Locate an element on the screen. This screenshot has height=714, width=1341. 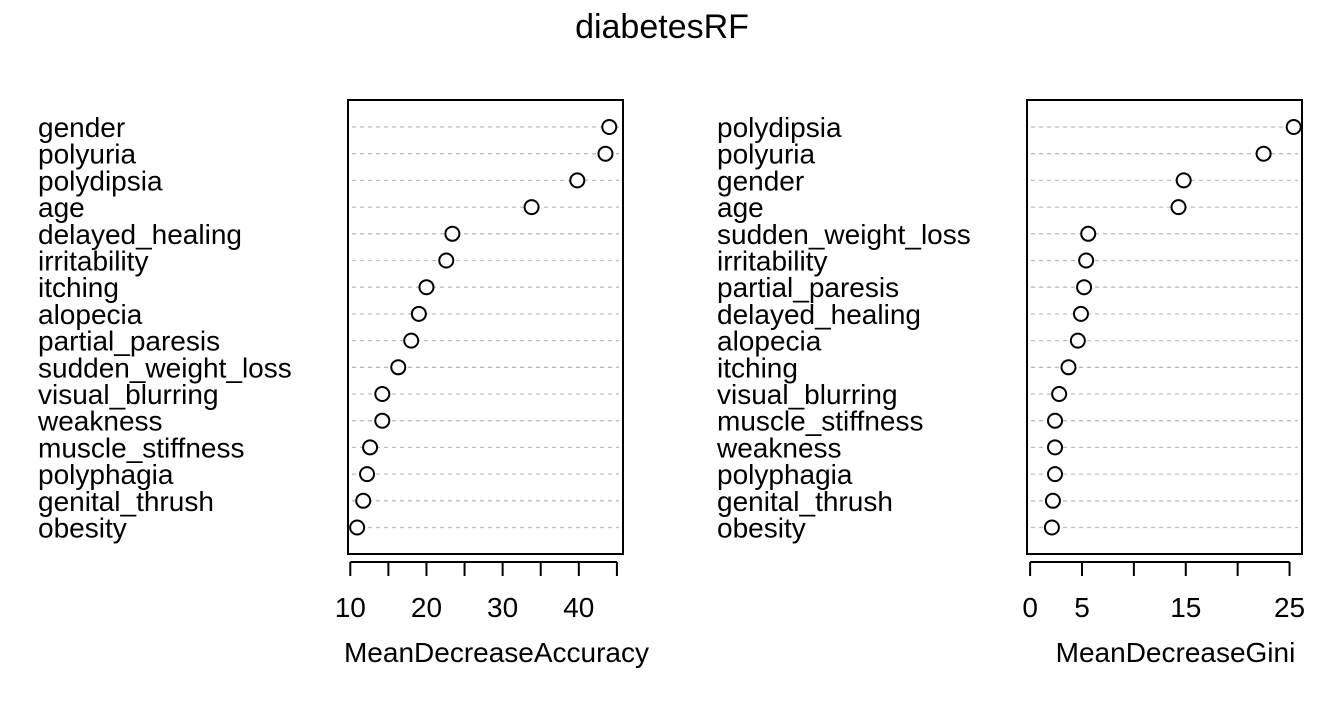
x-tick-label: 5 is located at coordinates (1082, 607).